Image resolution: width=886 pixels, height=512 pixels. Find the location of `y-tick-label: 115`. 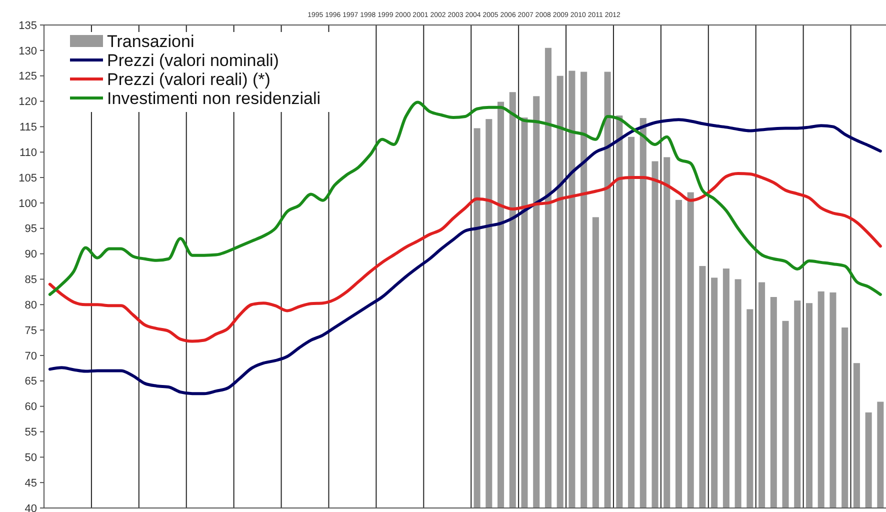

y-tick-label: 115 is located at coordinates (28, 128).